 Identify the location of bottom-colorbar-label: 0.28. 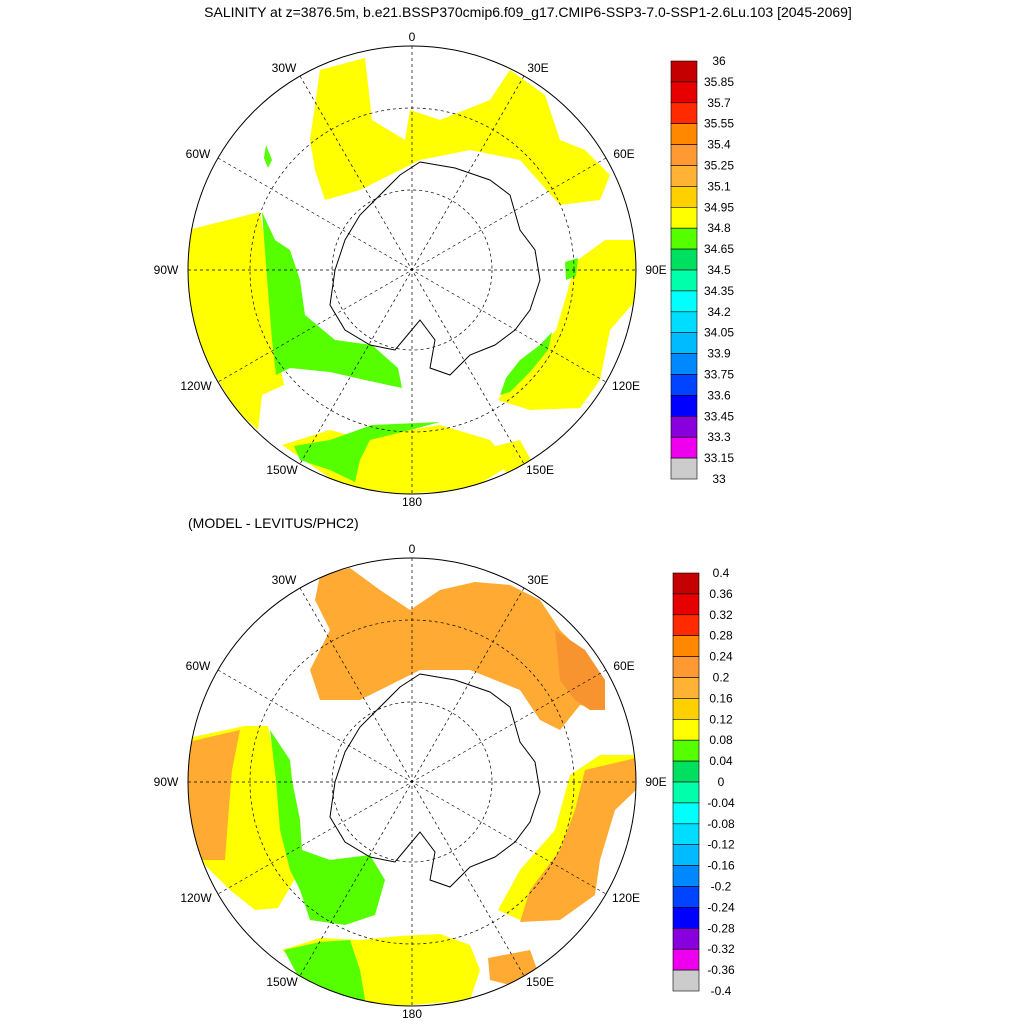
(721, 636).